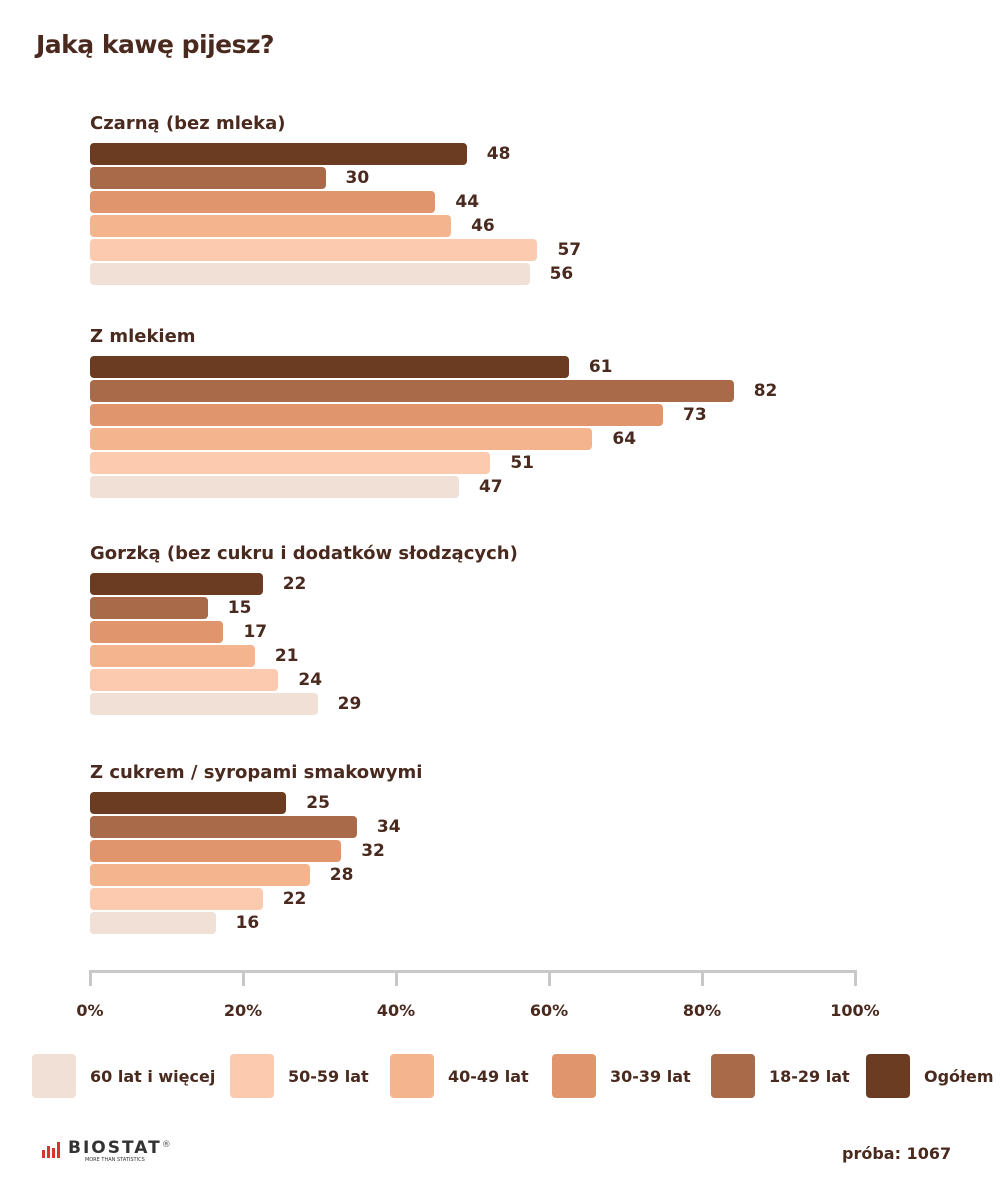 The height and width of the screenshot is (1200, 1008). Describe the element at coordinates (561, 274) in the screenshot. I see `data-label: 56` at that location.